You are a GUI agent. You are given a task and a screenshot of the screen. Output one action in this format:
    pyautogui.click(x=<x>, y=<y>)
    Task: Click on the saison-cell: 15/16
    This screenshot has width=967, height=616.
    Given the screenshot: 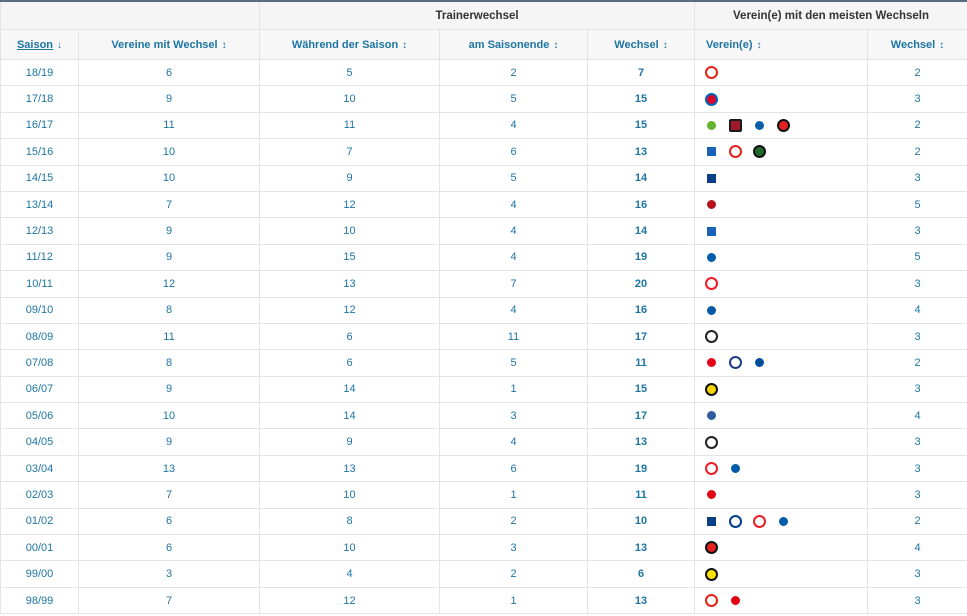 What is the action you would take?
    pyautogui.click(x=39, y=152)
    